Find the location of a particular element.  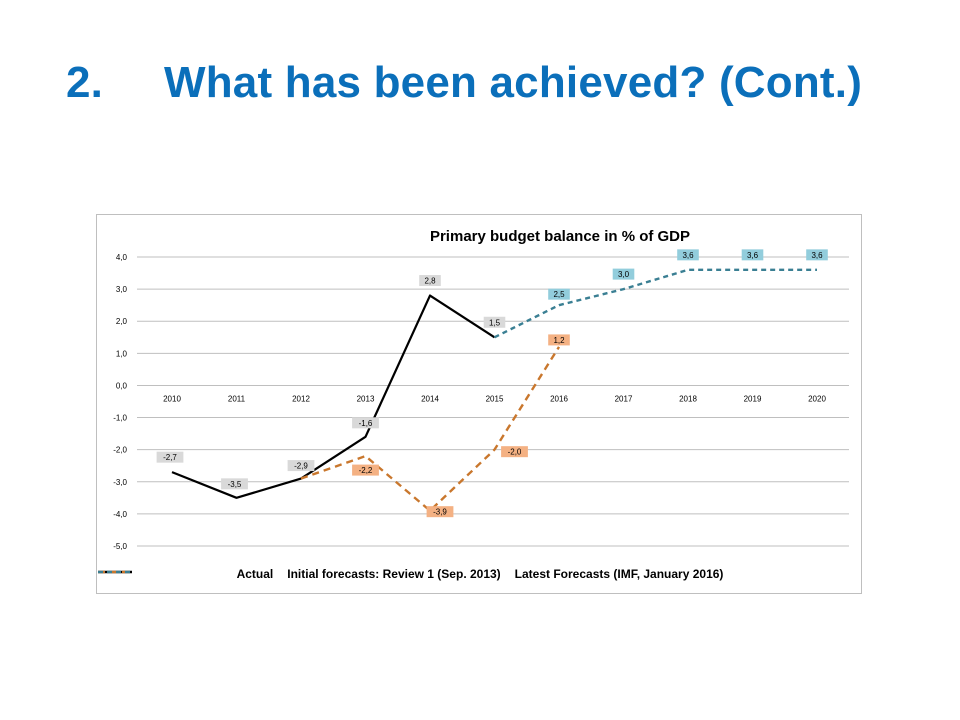

data-label: -2,7 is located at coordinates (170, 457).